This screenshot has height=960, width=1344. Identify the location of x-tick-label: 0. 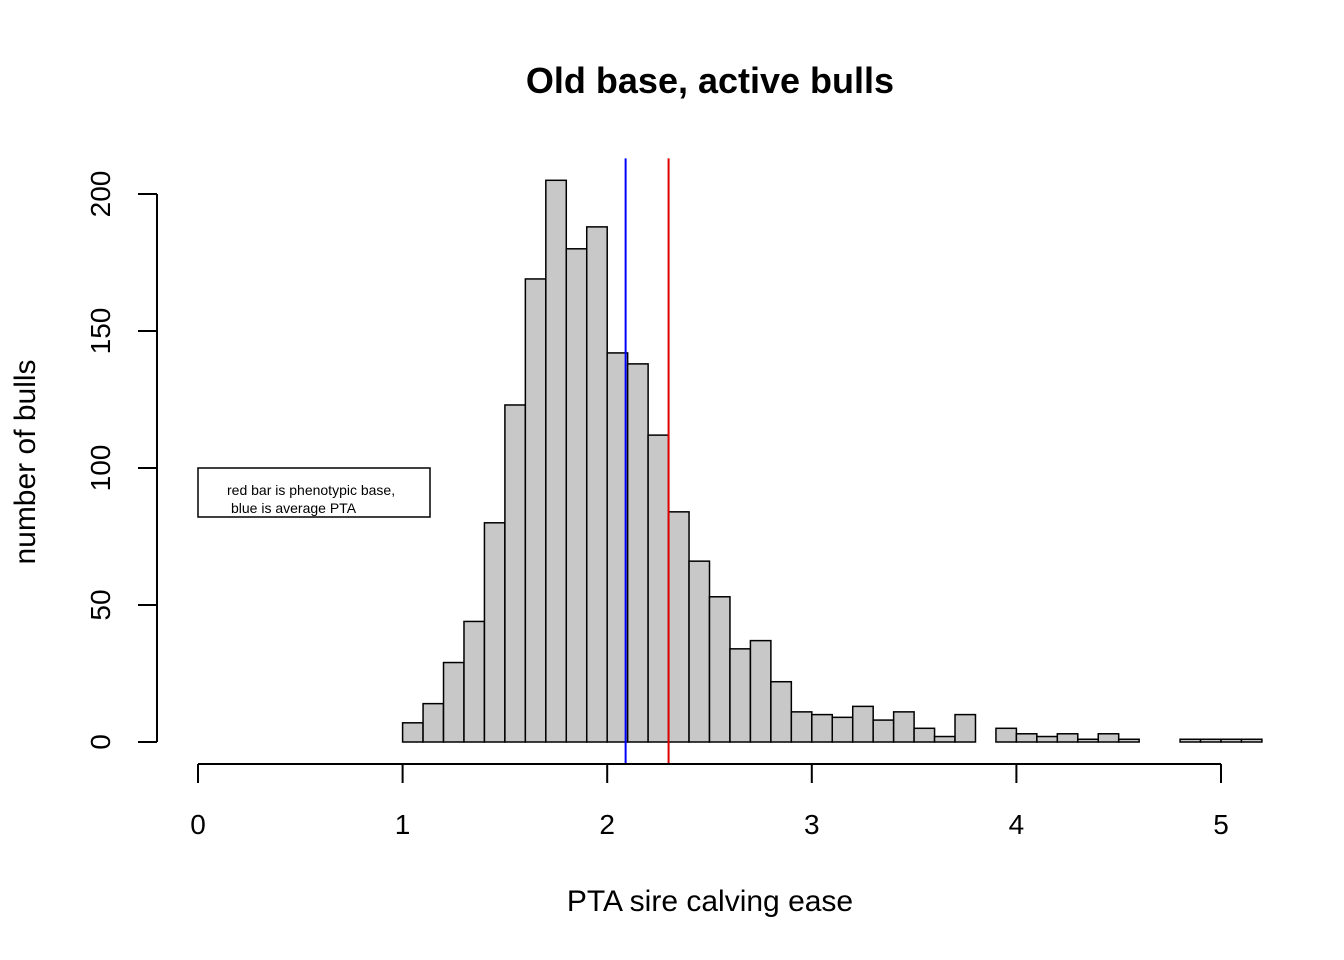
(198, 824).